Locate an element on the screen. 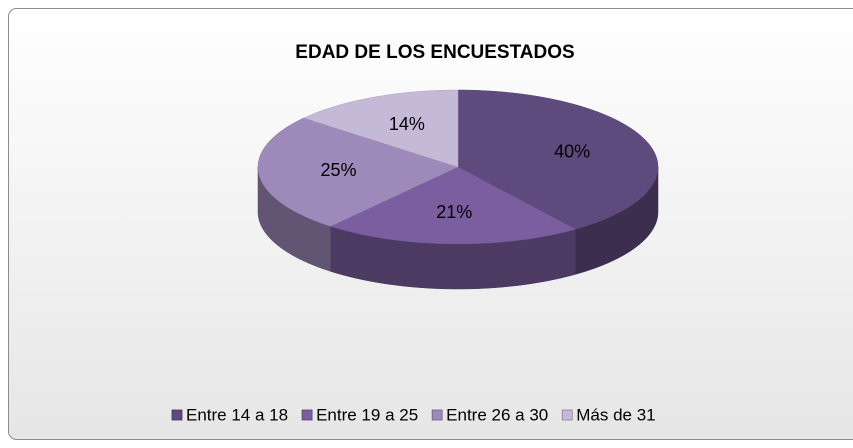 This screenshot has height=448, width=853. legend-label: Más de 31 is located at coordinates (615, 414).